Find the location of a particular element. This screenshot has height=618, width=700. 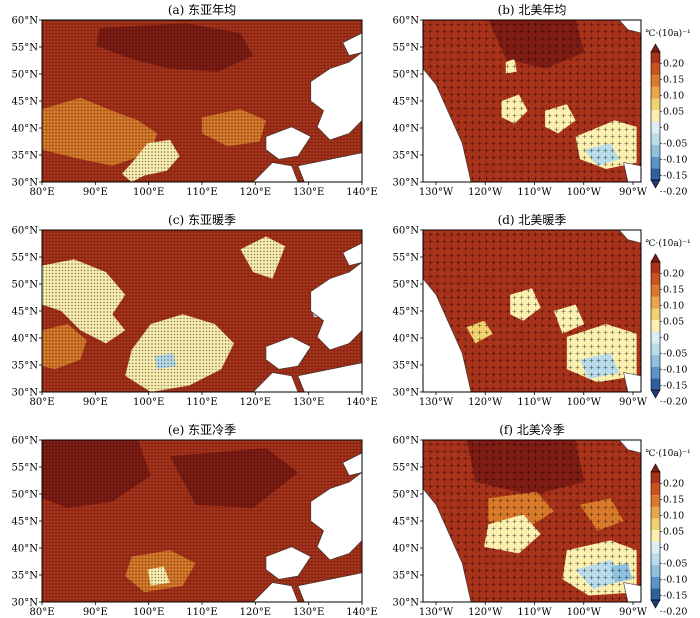

colorbar-tick-label: -0.10 is located at coordinates (675, 580).